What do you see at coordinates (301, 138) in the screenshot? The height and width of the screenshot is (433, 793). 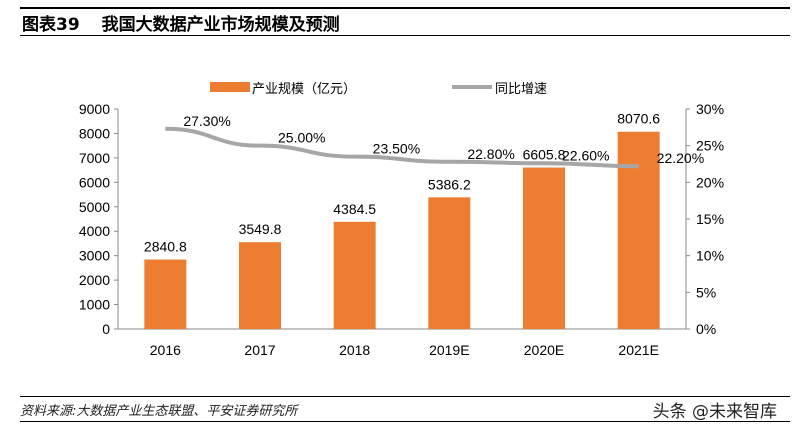 I see `line-label: 25.00%` at bounding box center [301, 138].